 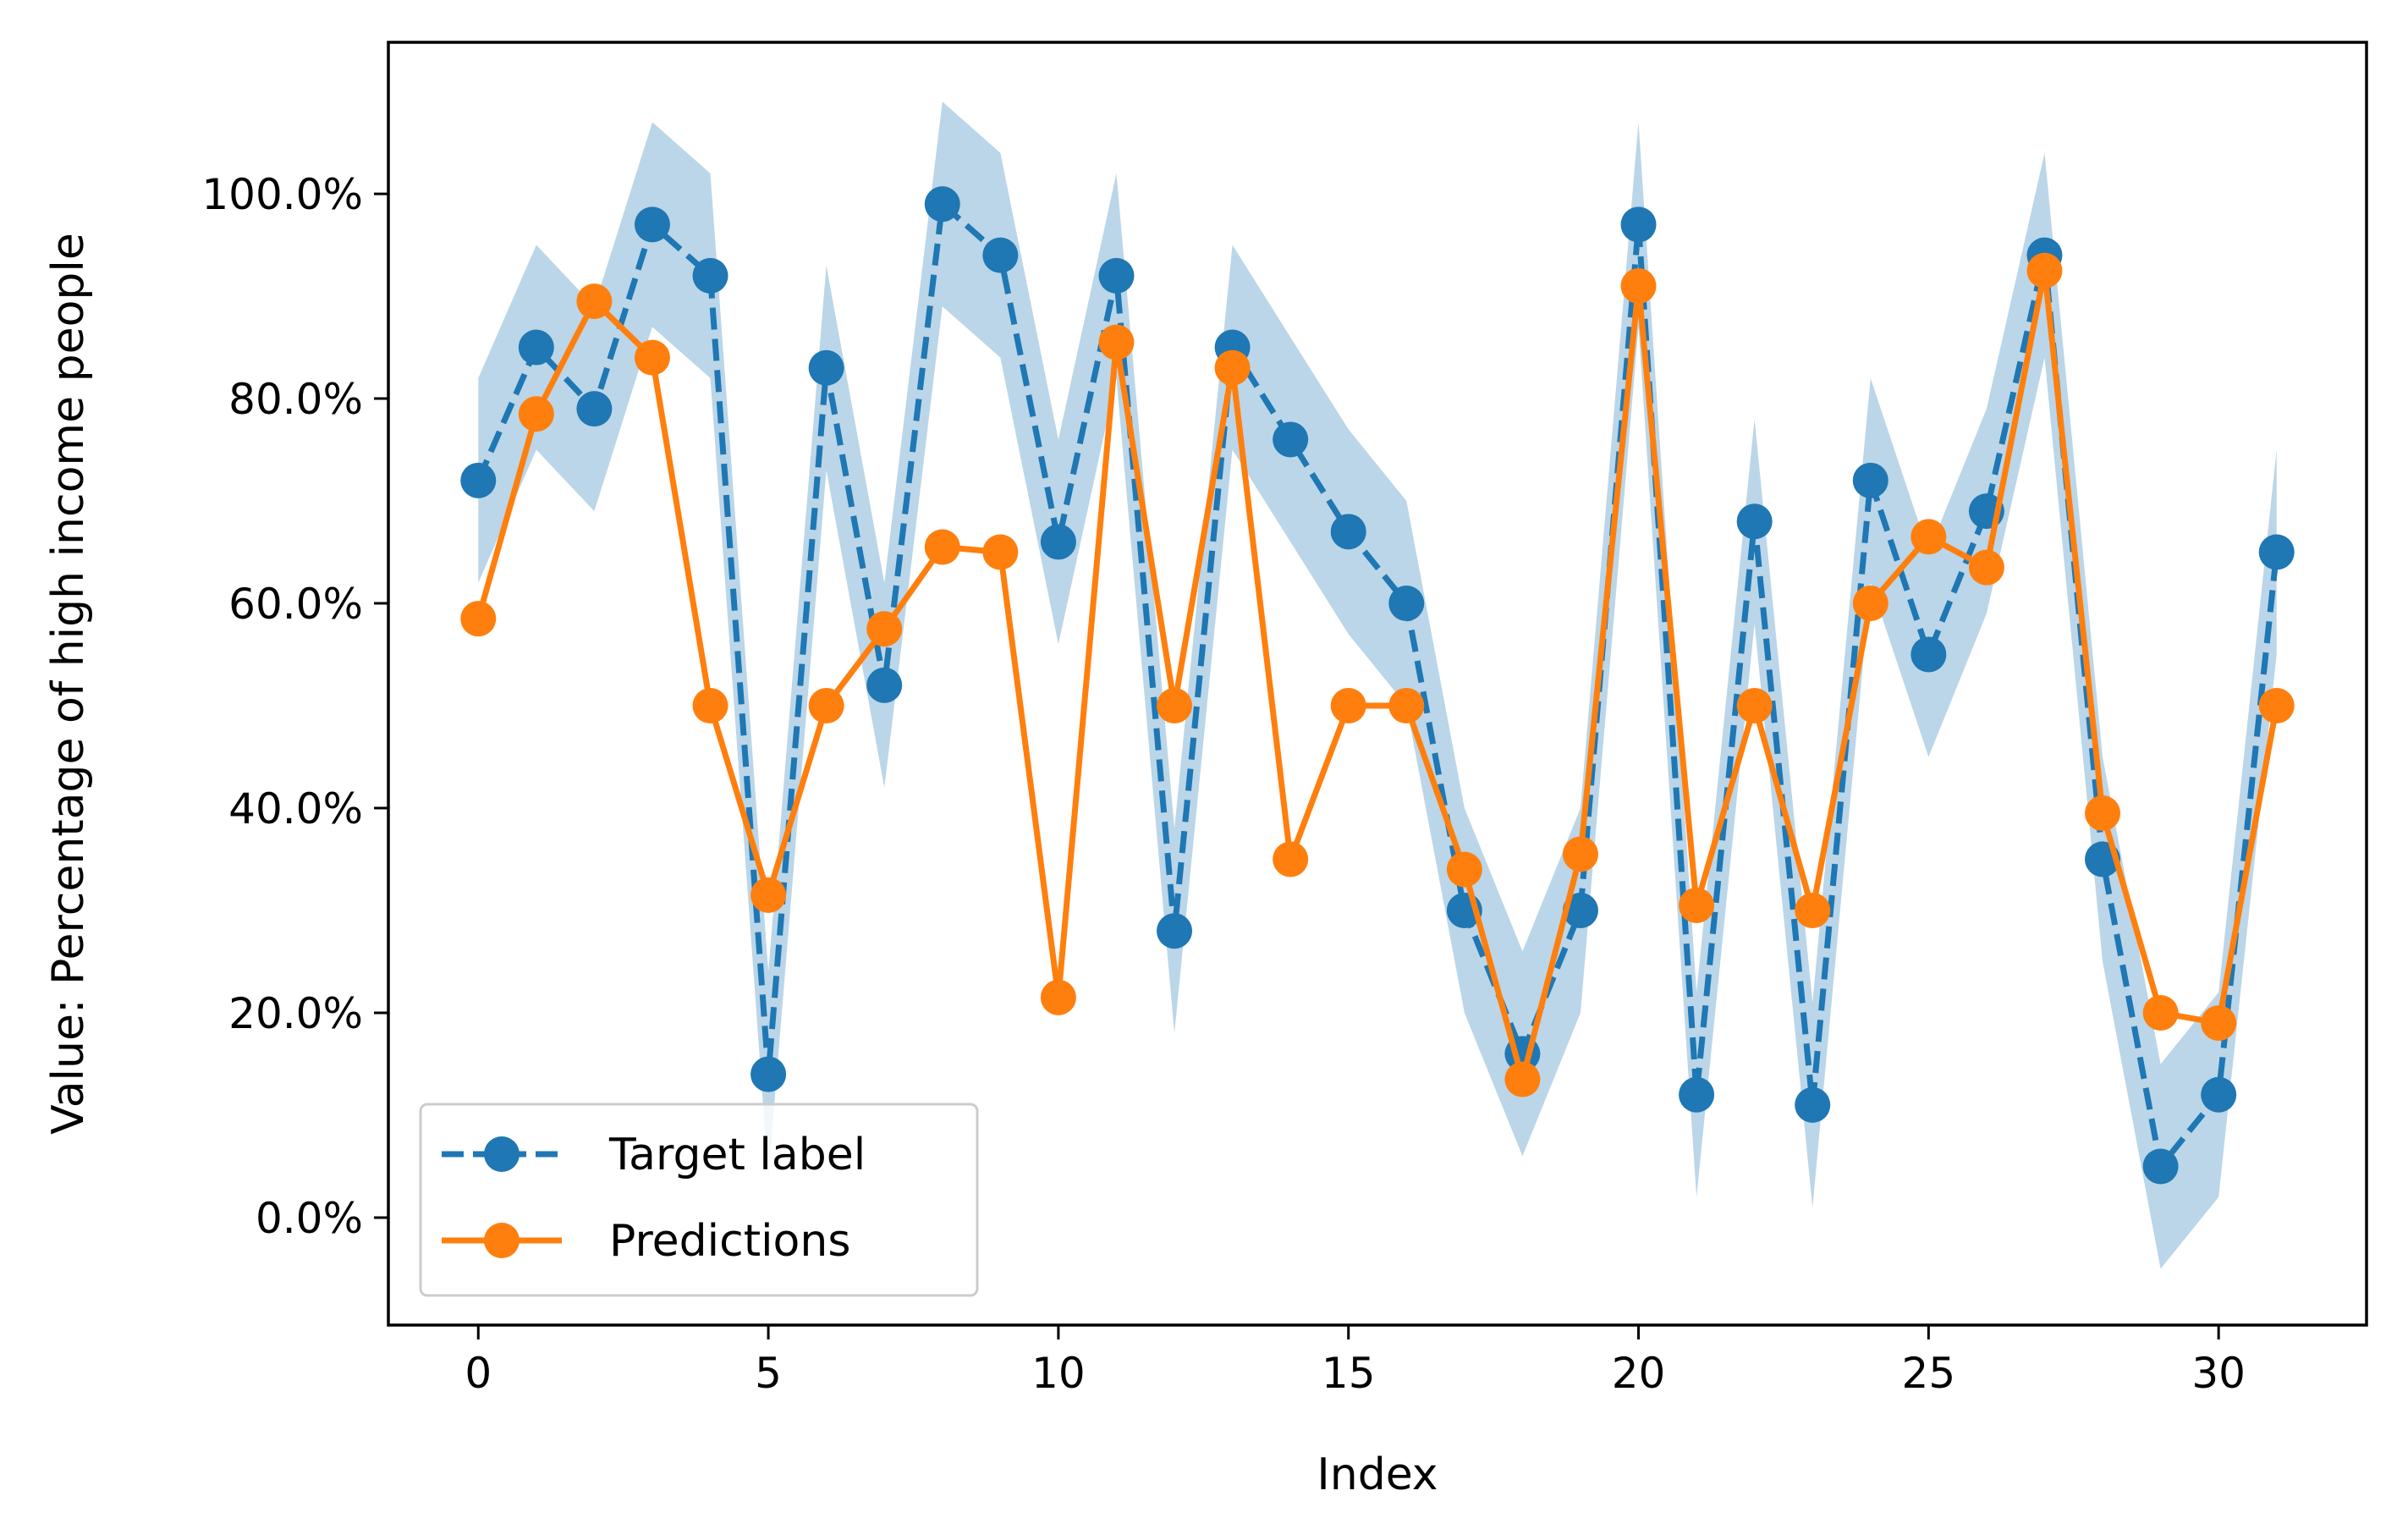 I want to click on x-tick-label: 15, so click(x=1349, y=1373).